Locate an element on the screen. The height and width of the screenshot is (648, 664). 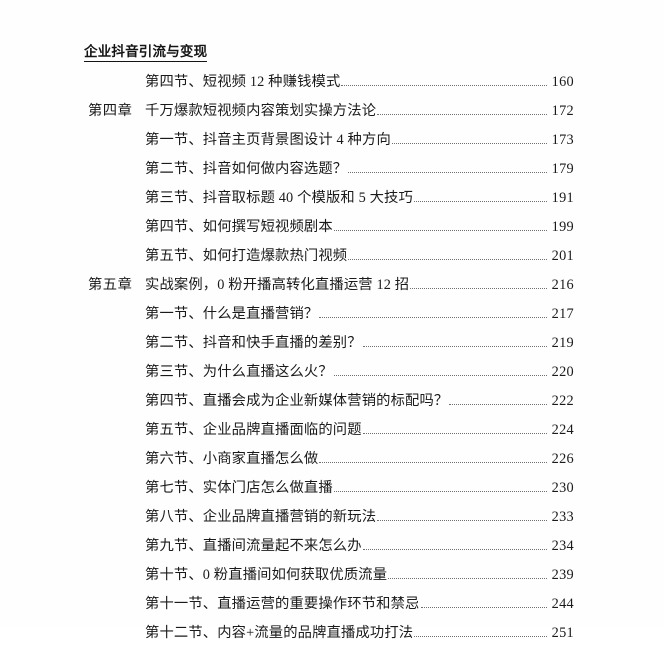
toc-page-number: 172 is located at coordinates (562, 111).